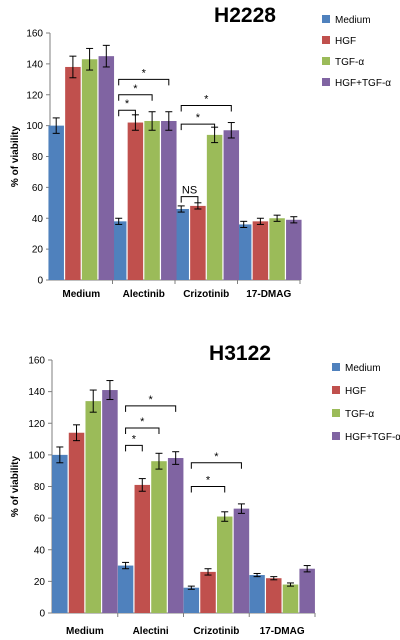 The image size is (400, 640). What do you see at coordinates (245, 15) in the screenshot?
I see `chart-title: H2228` at bounding box center [245, 15].